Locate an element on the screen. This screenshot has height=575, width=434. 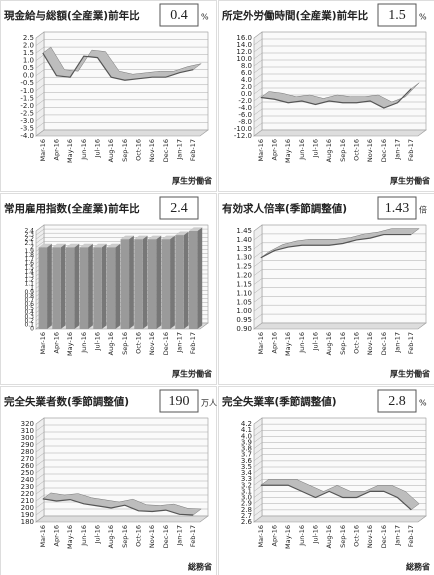
line is located at coordinates (118, 507).